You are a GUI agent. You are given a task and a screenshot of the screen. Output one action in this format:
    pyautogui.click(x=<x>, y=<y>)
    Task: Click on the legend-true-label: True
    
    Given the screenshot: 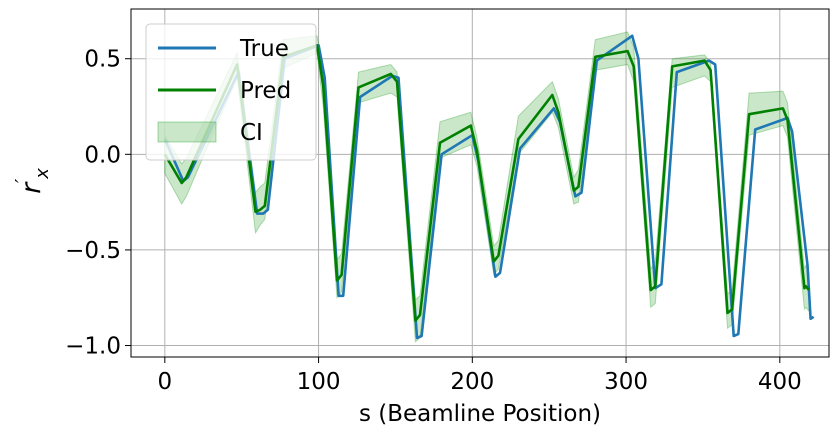 What is the action you would take?
    pyautogui.click(x=264, y=49)
    